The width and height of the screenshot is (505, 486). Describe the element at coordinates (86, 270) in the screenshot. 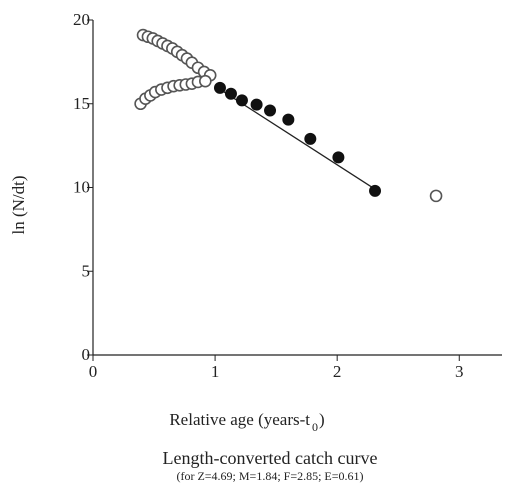

I see `y-tick-label: 5` at that location.